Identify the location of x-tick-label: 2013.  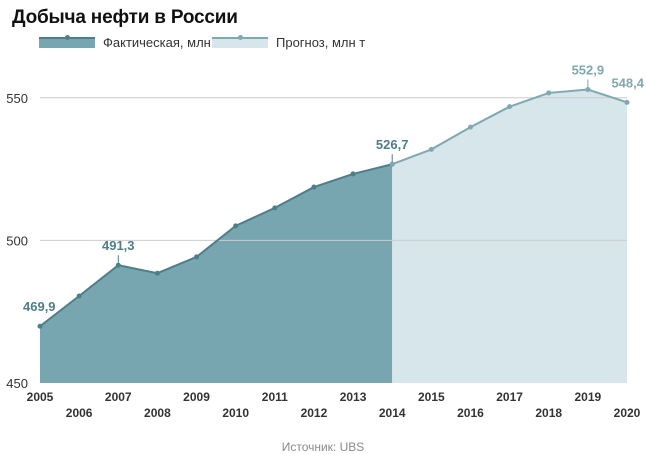
(353, 397).